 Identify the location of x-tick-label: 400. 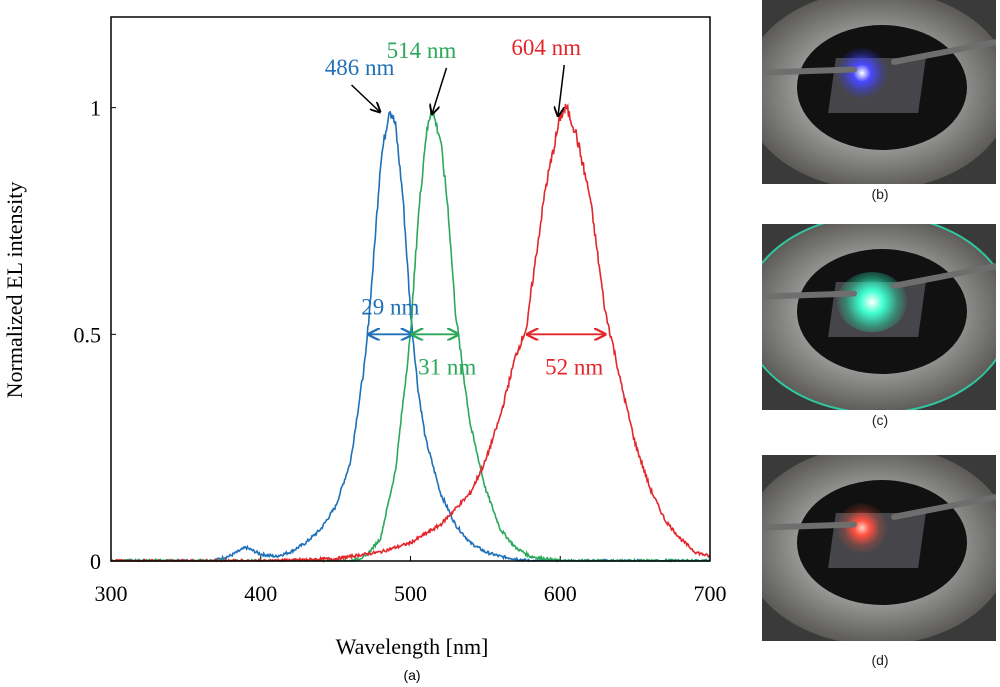
(260, 593).